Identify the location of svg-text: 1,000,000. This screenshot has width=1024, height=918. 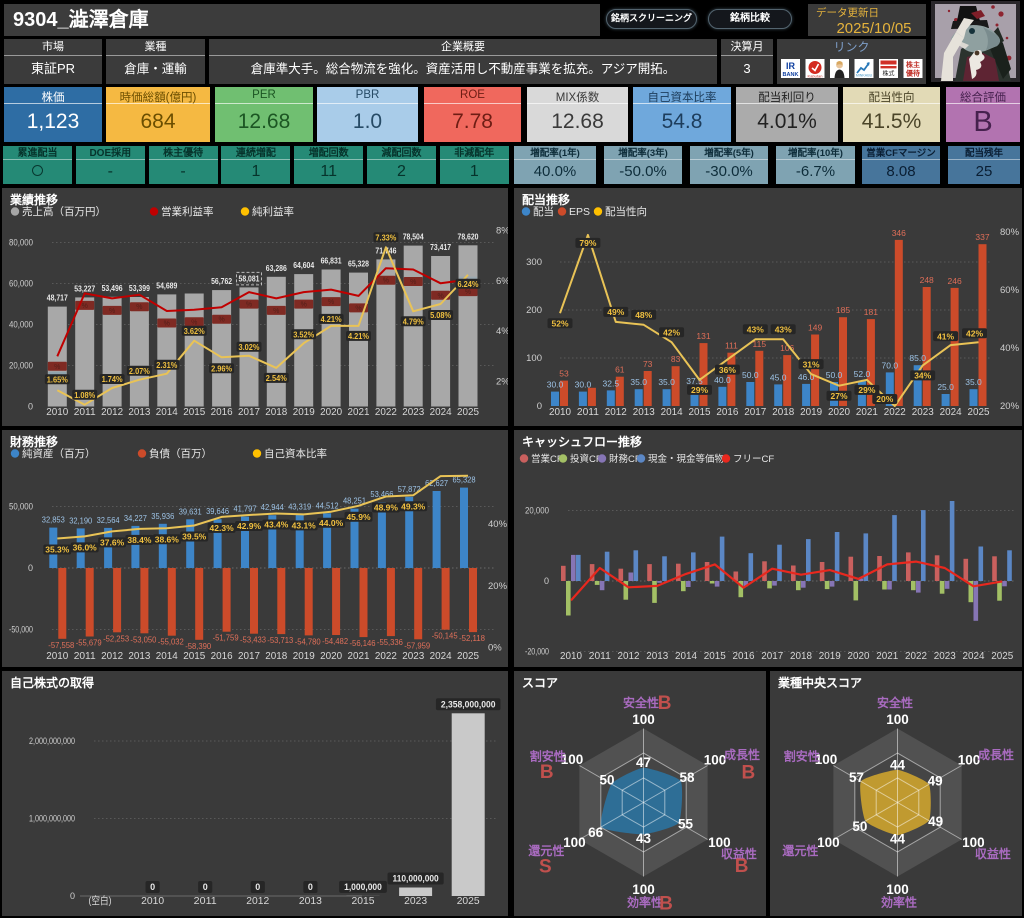
(363, 887).